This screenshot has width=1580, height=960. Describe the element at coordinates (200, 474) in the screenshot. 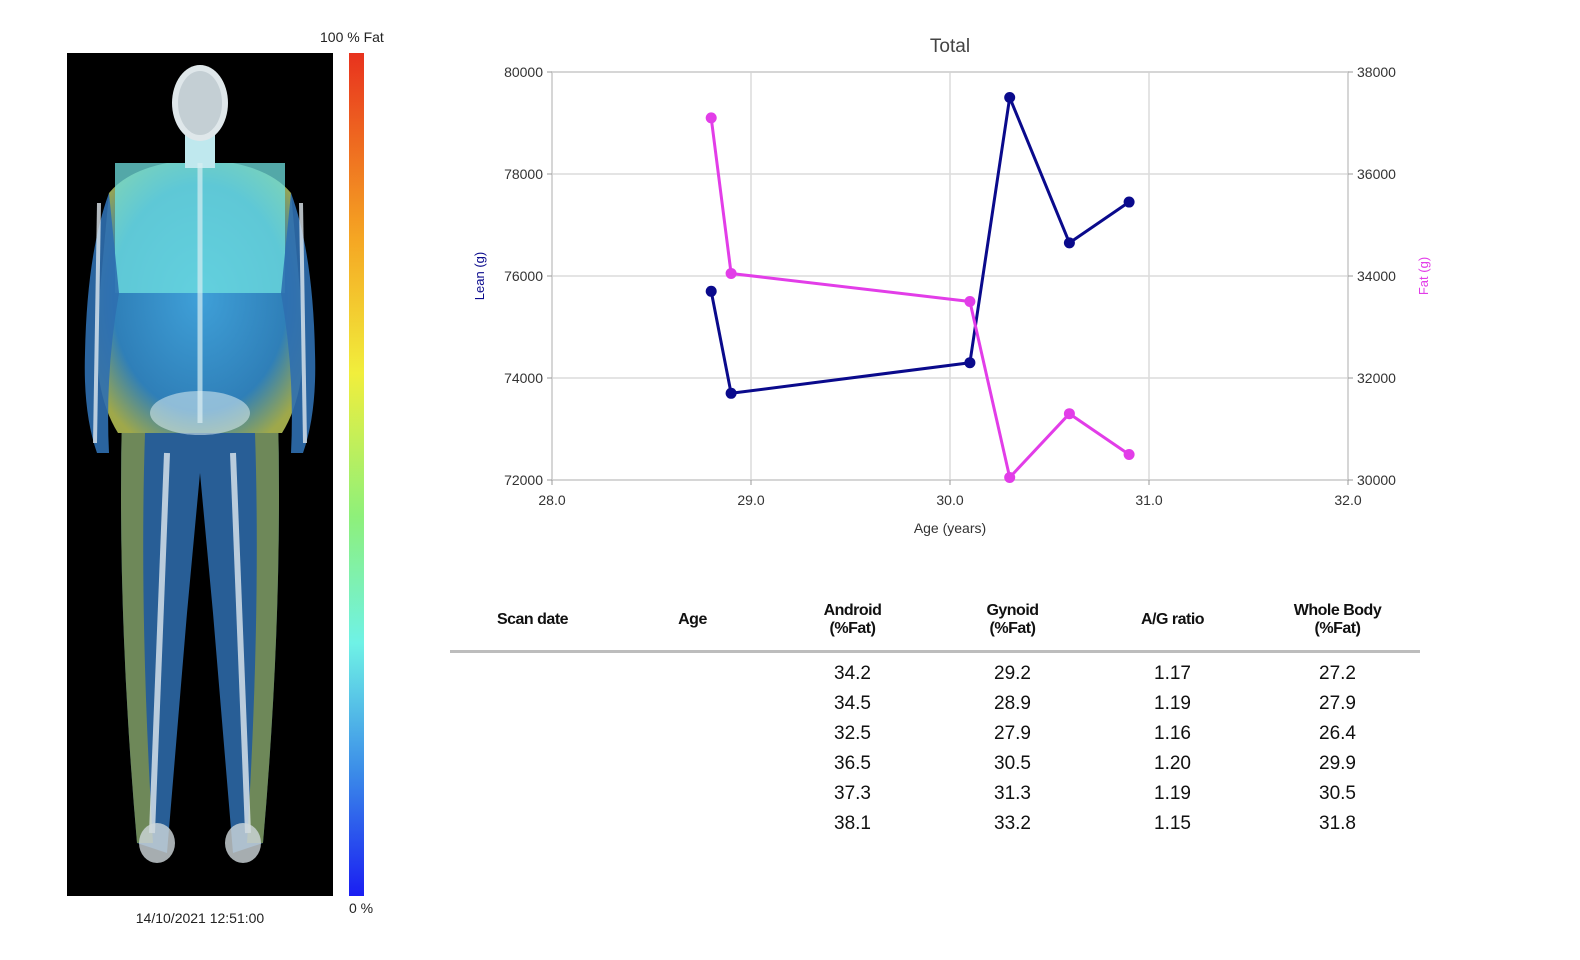

I see `body-scan-image` at that location.